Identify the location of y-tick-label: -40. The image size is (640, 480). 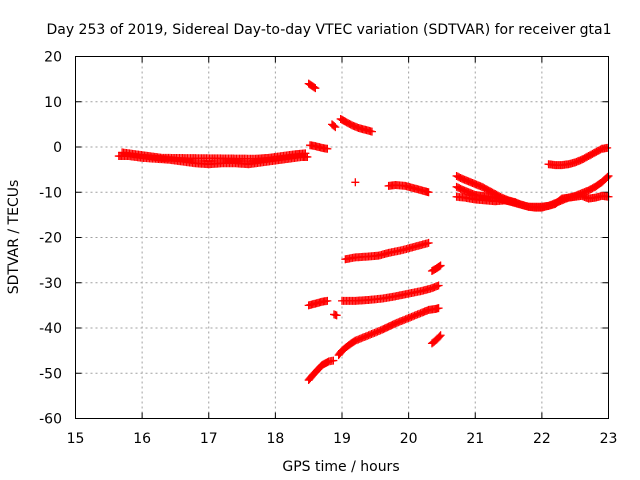
(50, 329).